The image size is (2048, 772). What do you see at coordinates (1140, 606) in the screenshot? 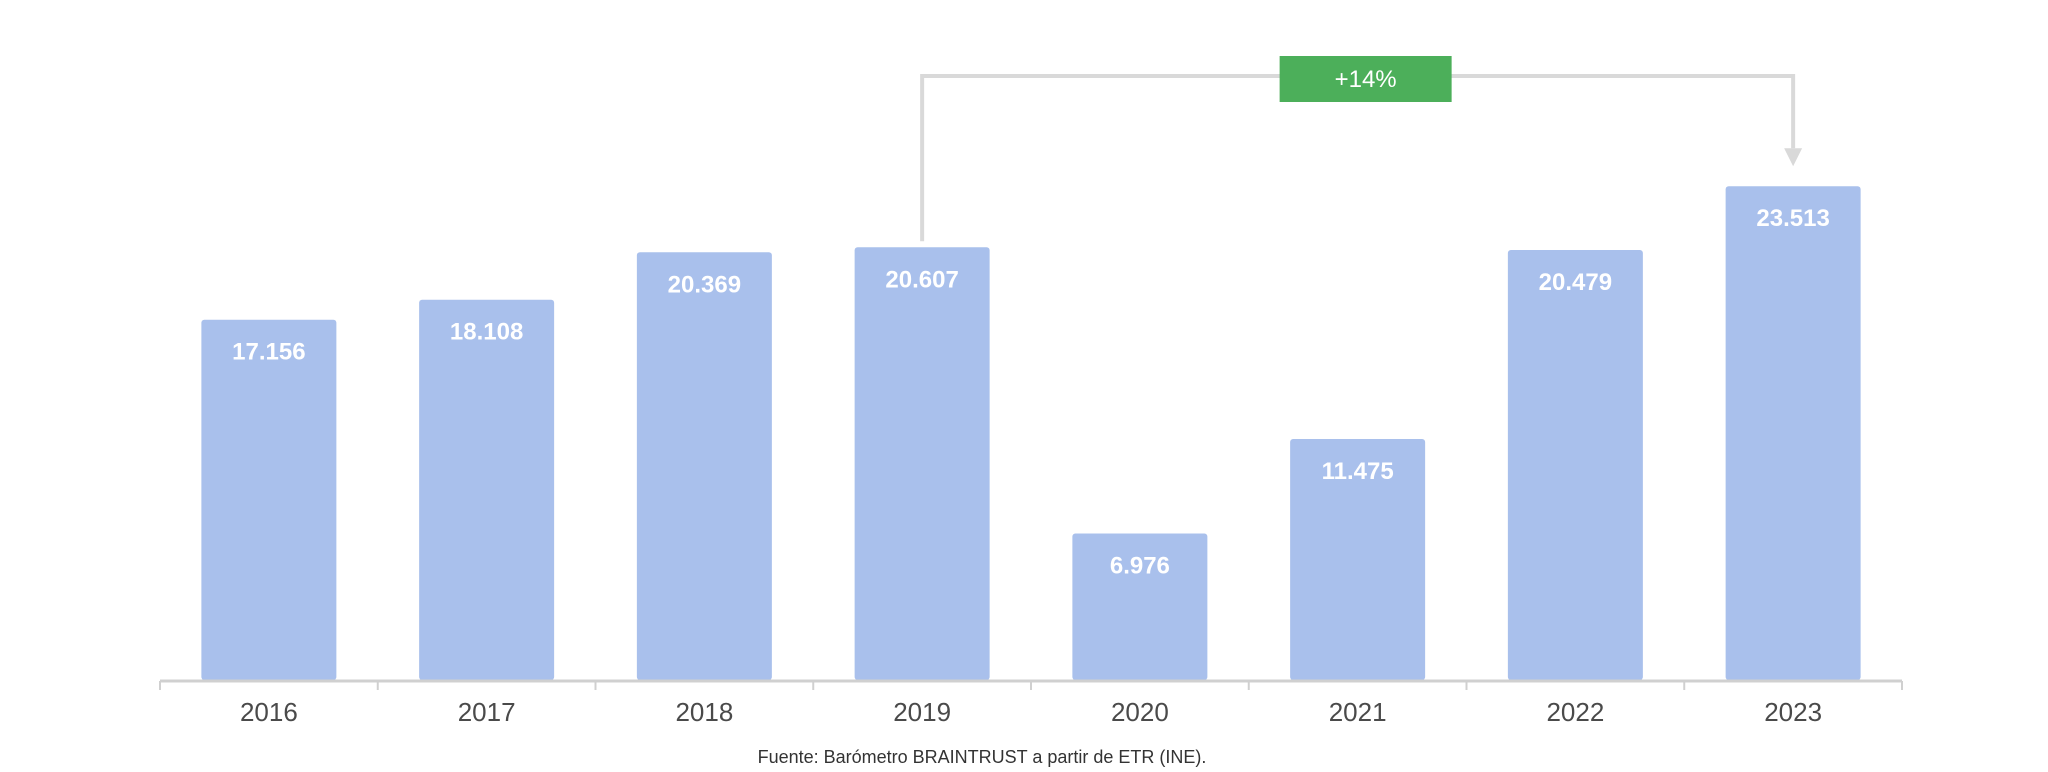
I see `bar-2020` at bounding box center [1140, 606].